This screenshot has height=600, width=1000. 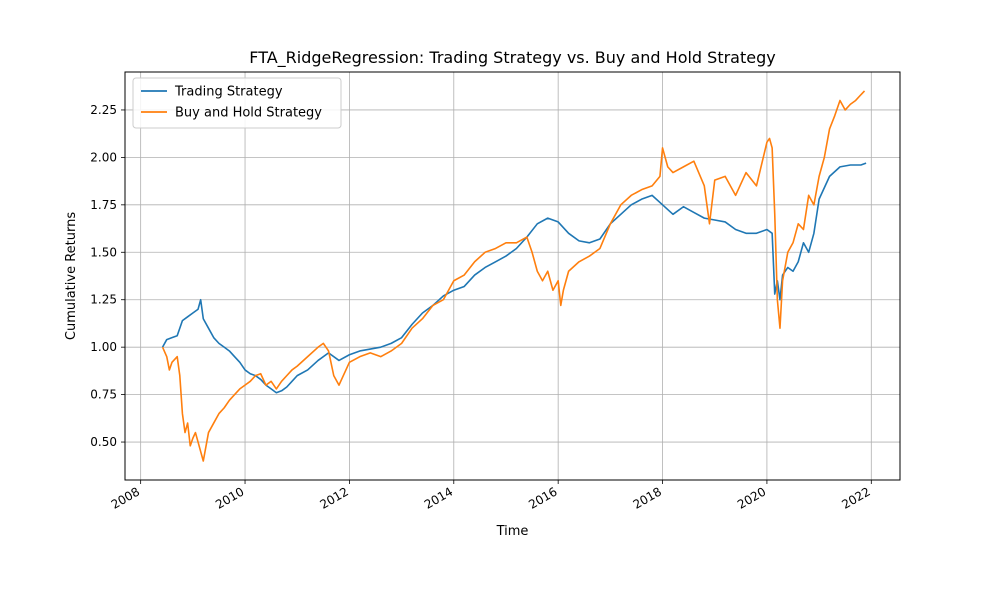 I want to click on x-axis-title: Time, so click(x=512, y=531).